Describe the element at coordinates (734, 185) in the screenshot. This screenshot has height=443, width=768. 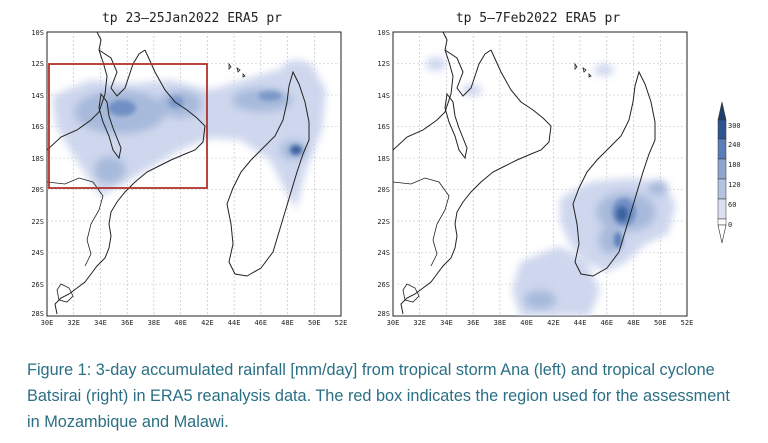
I see `colorbar-tick: 120` at that location.